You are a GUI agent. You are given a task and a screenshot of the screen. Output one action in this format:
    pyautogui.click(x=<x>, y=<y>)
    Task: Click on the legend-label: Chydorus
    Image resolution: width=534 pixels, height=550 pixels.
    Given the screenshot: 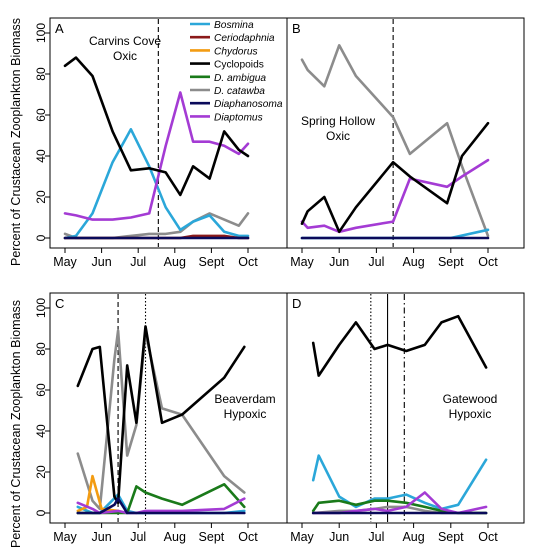 What is the action you would take?
    pyautogui.click(x=236, y=51)
    